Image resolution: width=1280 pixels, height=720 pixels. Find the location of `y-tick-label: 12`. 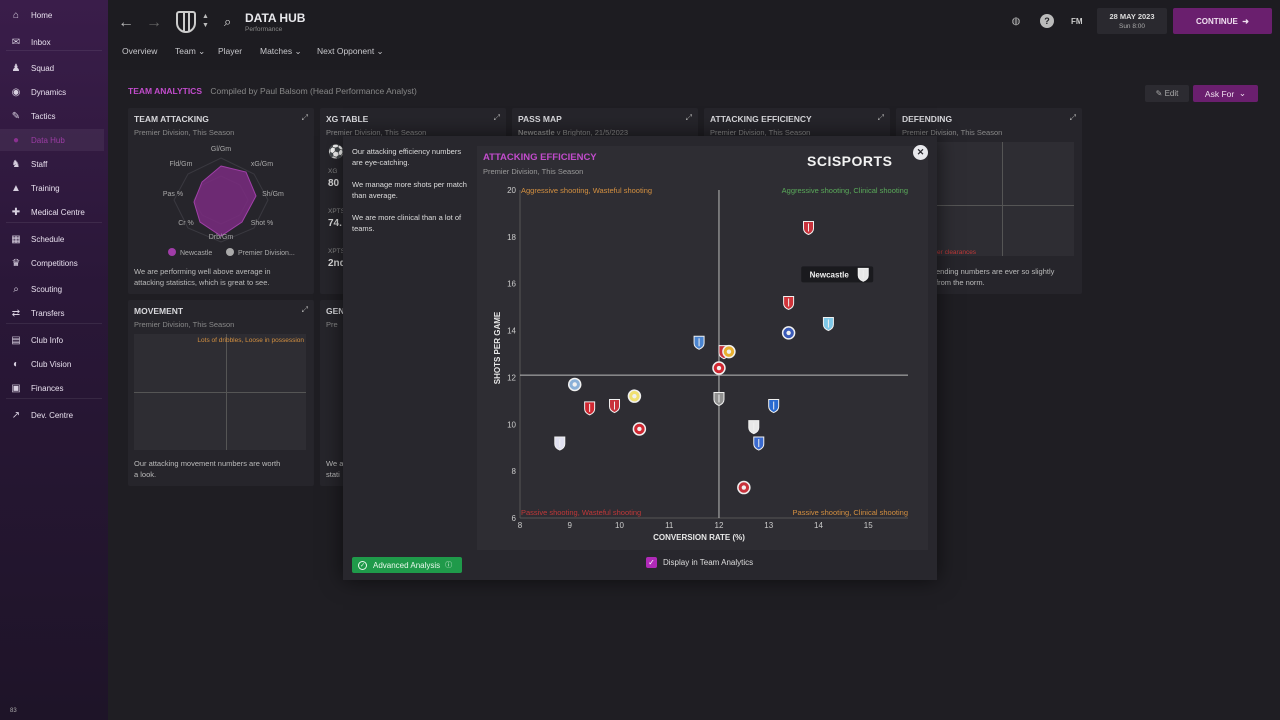

y-tick-label: 12 is located at coordinates (511, 377).